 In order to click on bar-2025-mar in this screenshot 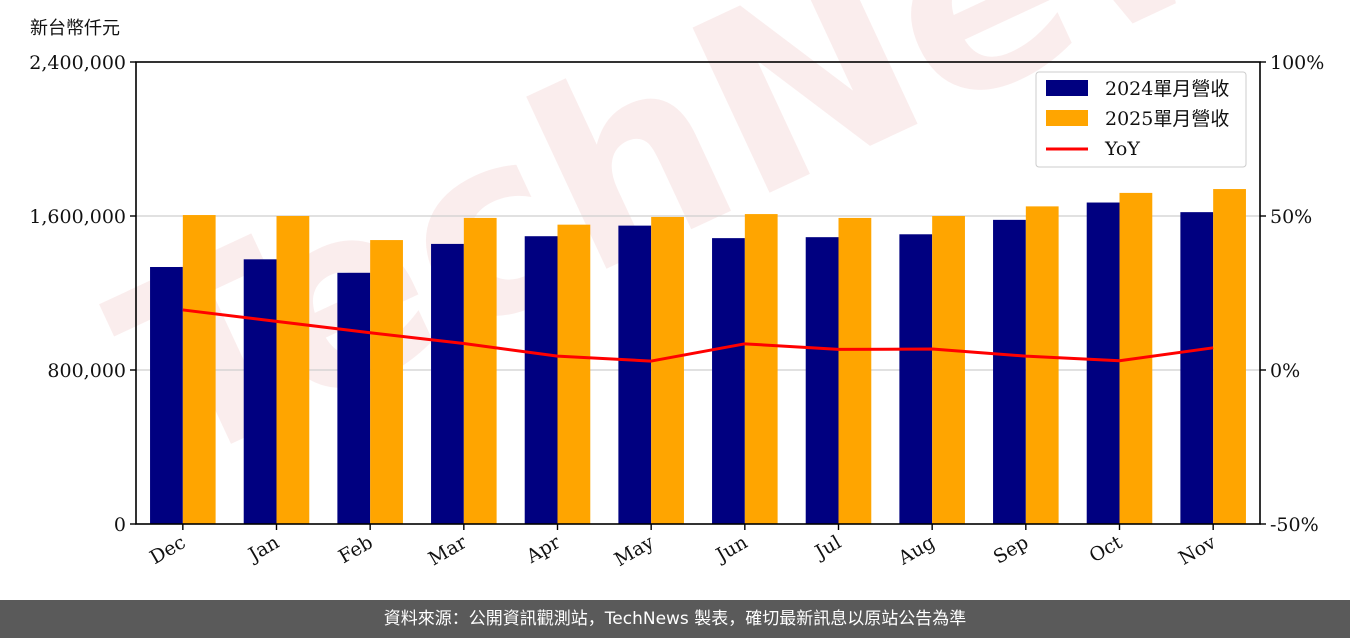, I will do `click(480, 371)`.